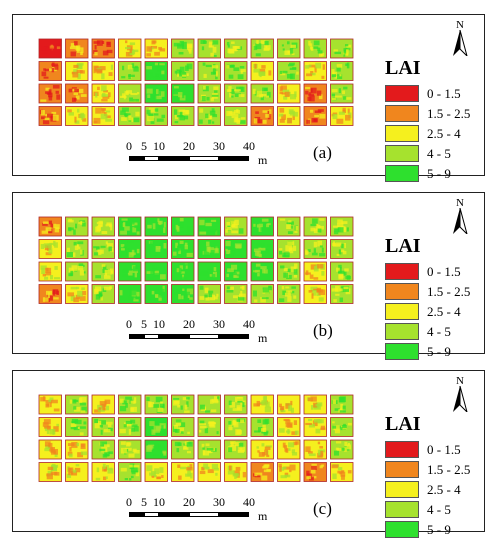 The width and height of the screenshot is (495, 550). I want to click on scale-tick-label: 40, so click(249, 502).